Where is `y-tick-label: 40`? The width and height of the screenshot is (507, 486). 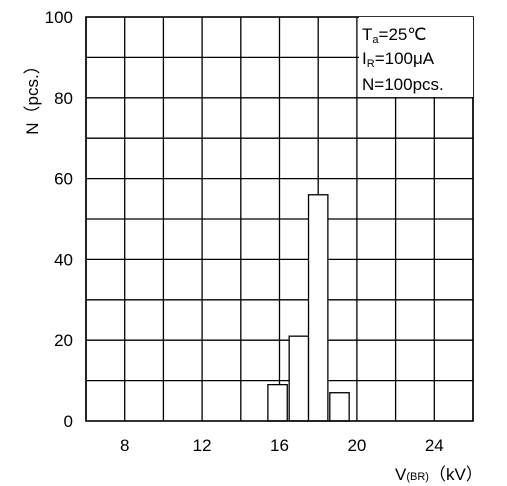 y-tick-label: 40 is located at coordinates (63, 259).